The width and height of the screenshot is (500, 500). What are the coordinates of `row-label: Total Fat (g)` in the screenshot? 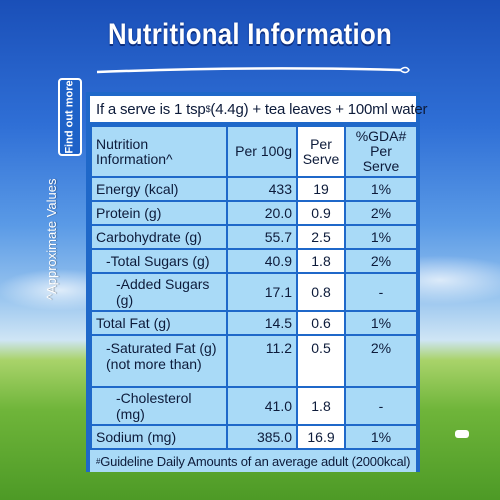 It's located at (159, 323).